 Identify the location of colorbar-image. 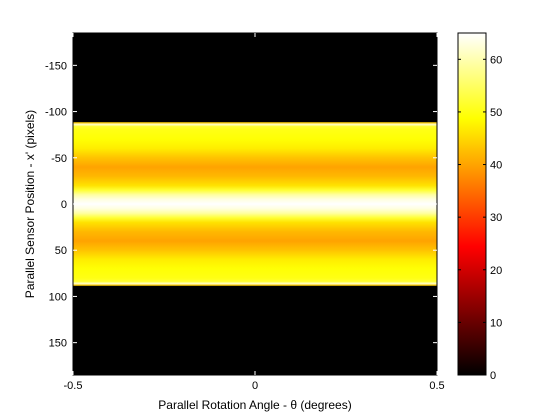
(472, 204).